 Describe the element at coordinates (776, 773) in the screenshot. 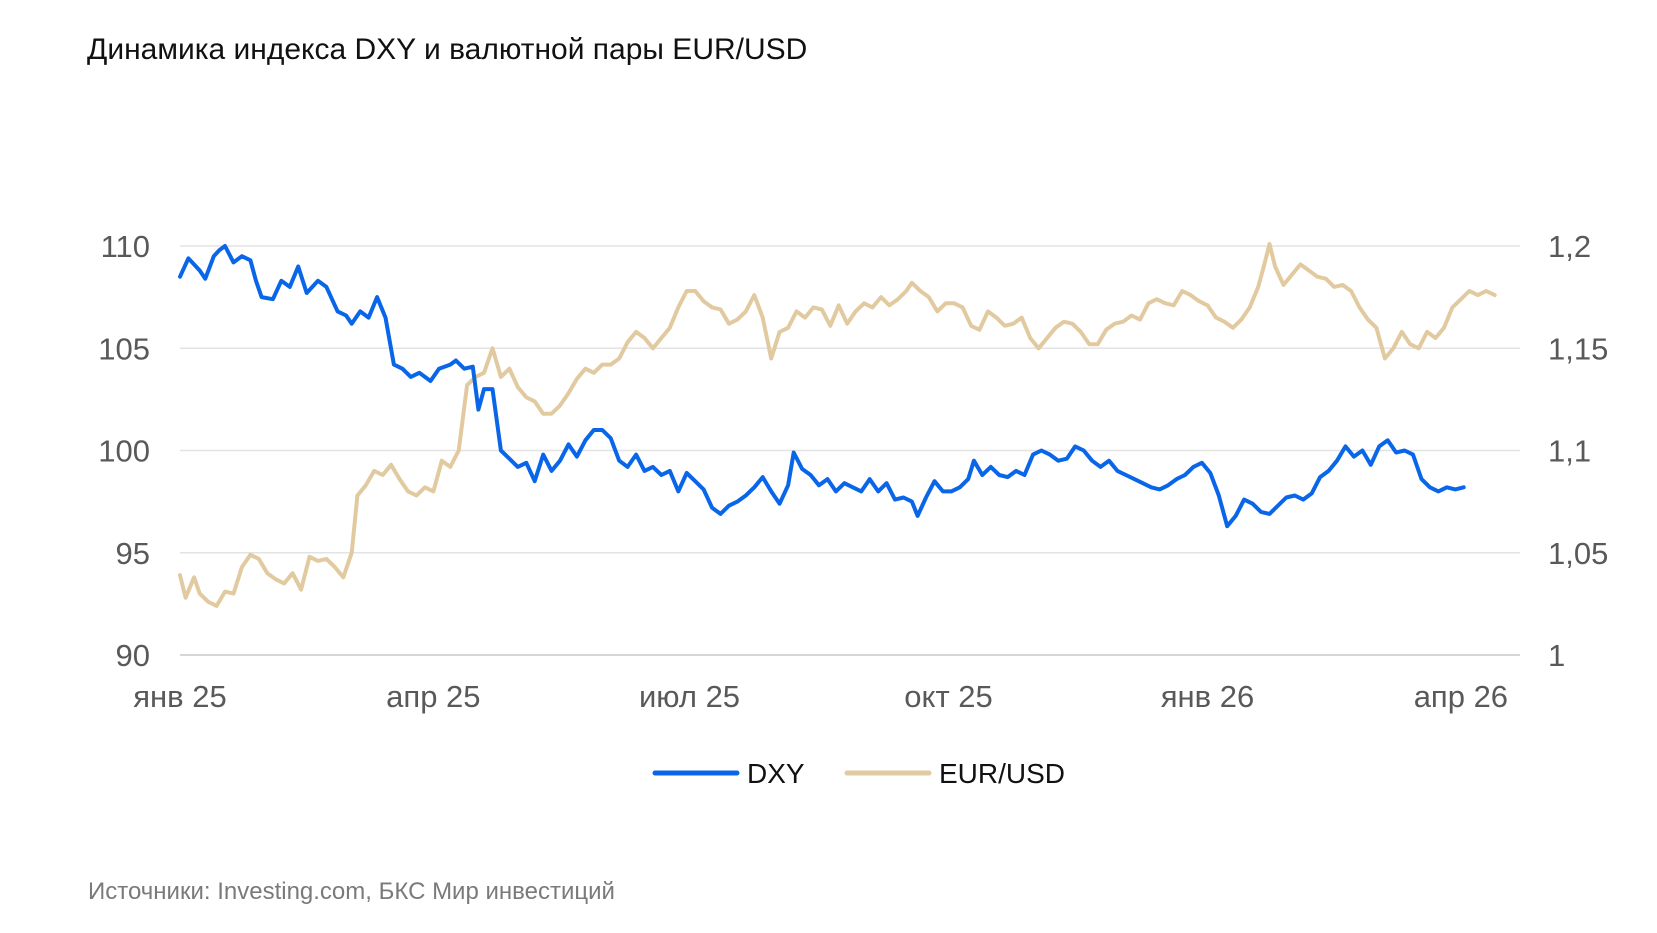

I see `legend-label-dxy: DXY` at that location.